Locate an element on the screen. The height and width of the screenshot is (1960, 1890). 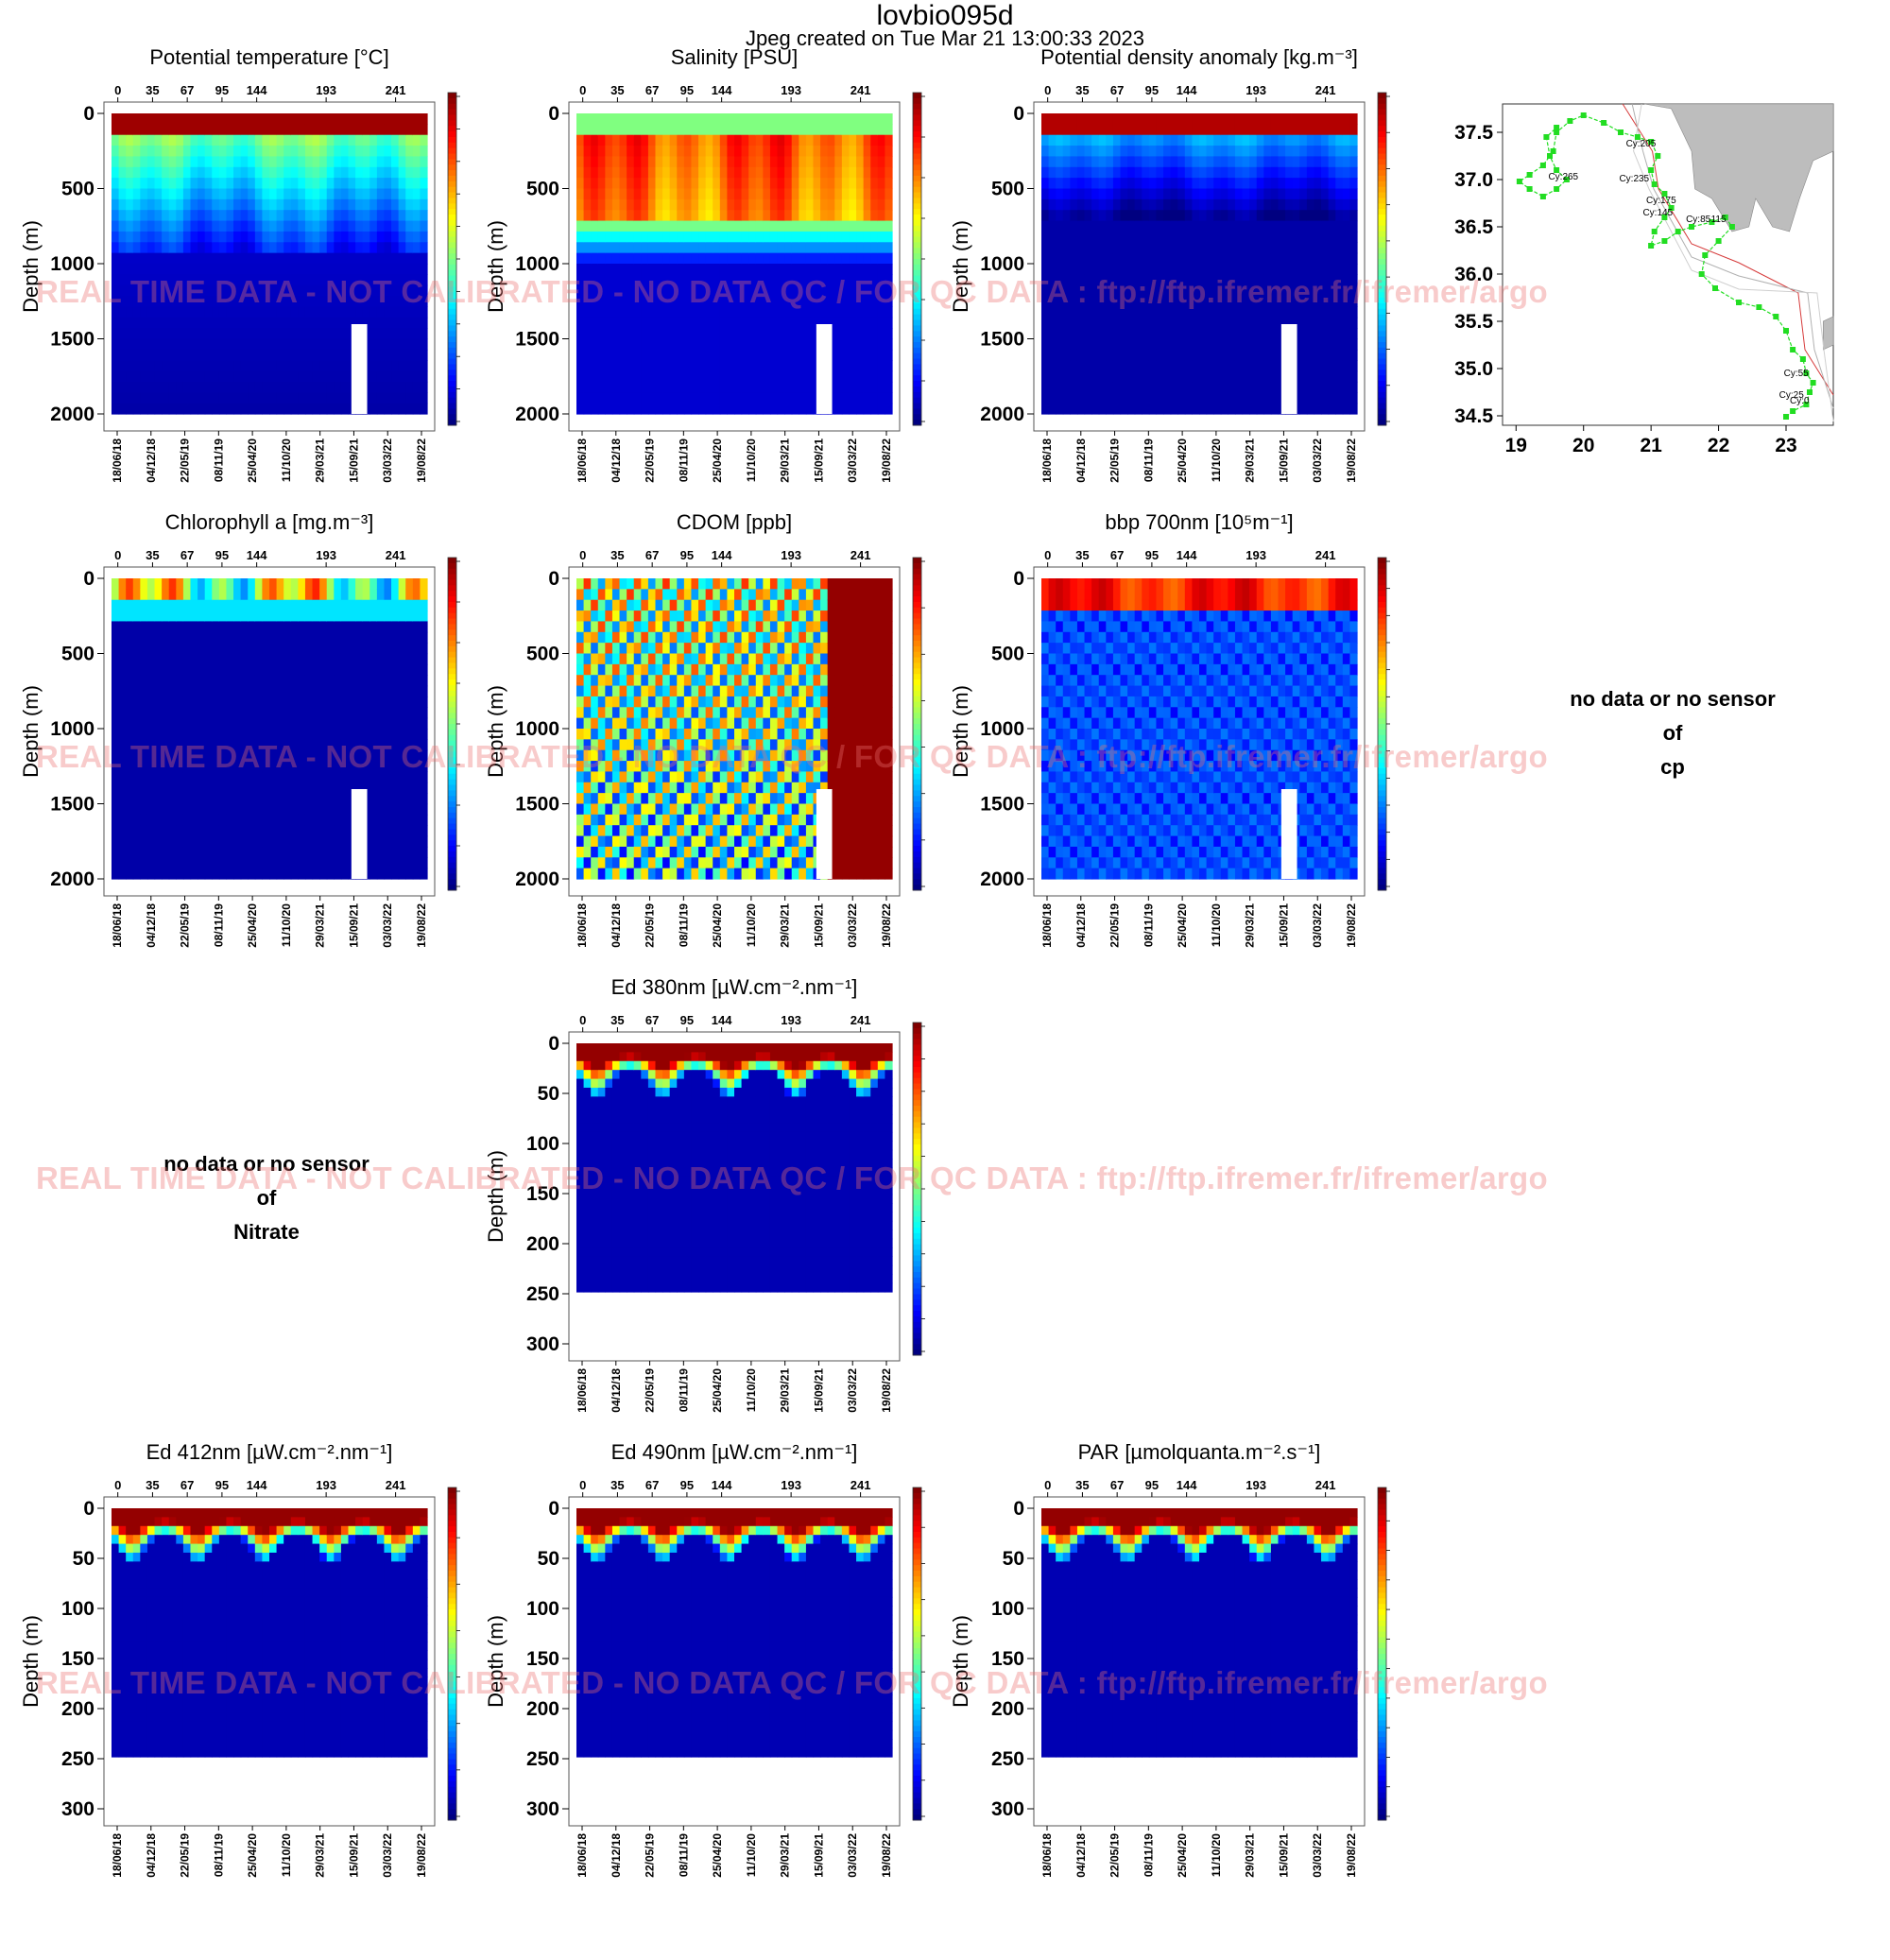
nodata-cp-line2: of is located at coordinates (1673, 733).